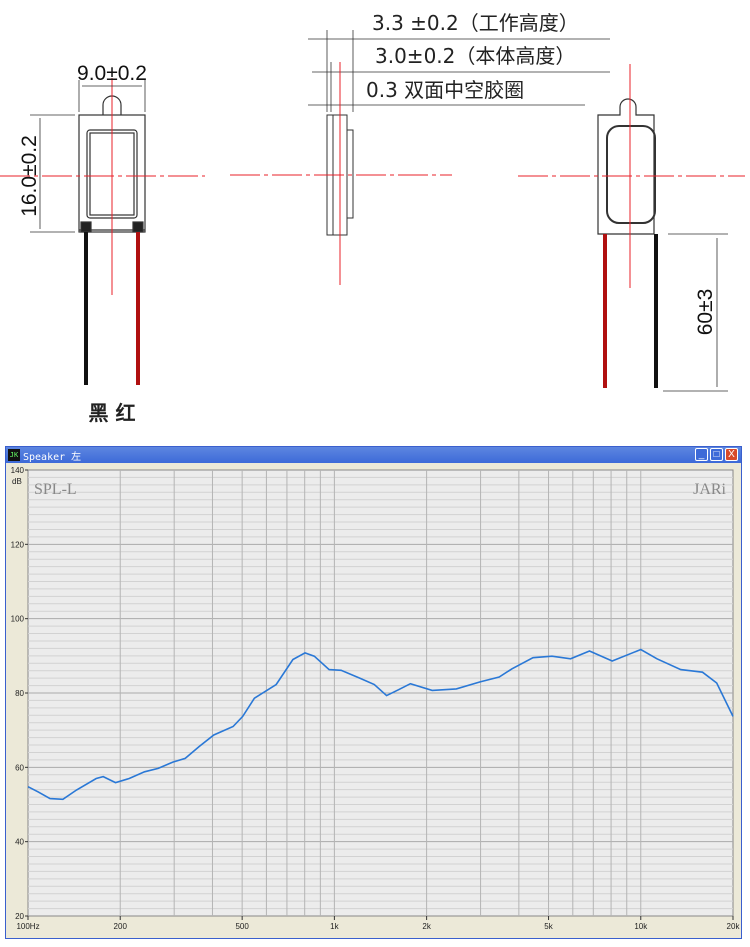 The width and height of the screenshot is (750, 947). I want to click on x-tick-label: 10k, so click(641, 926).